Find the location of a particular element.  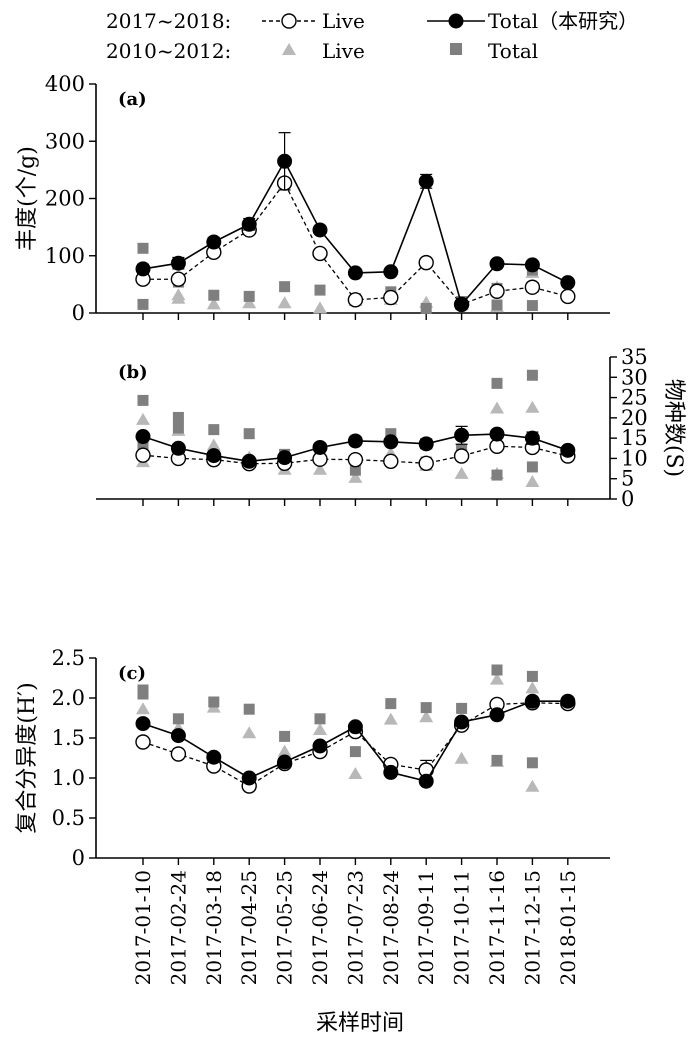

legend-live-marker is located at coordinates (289, 21).